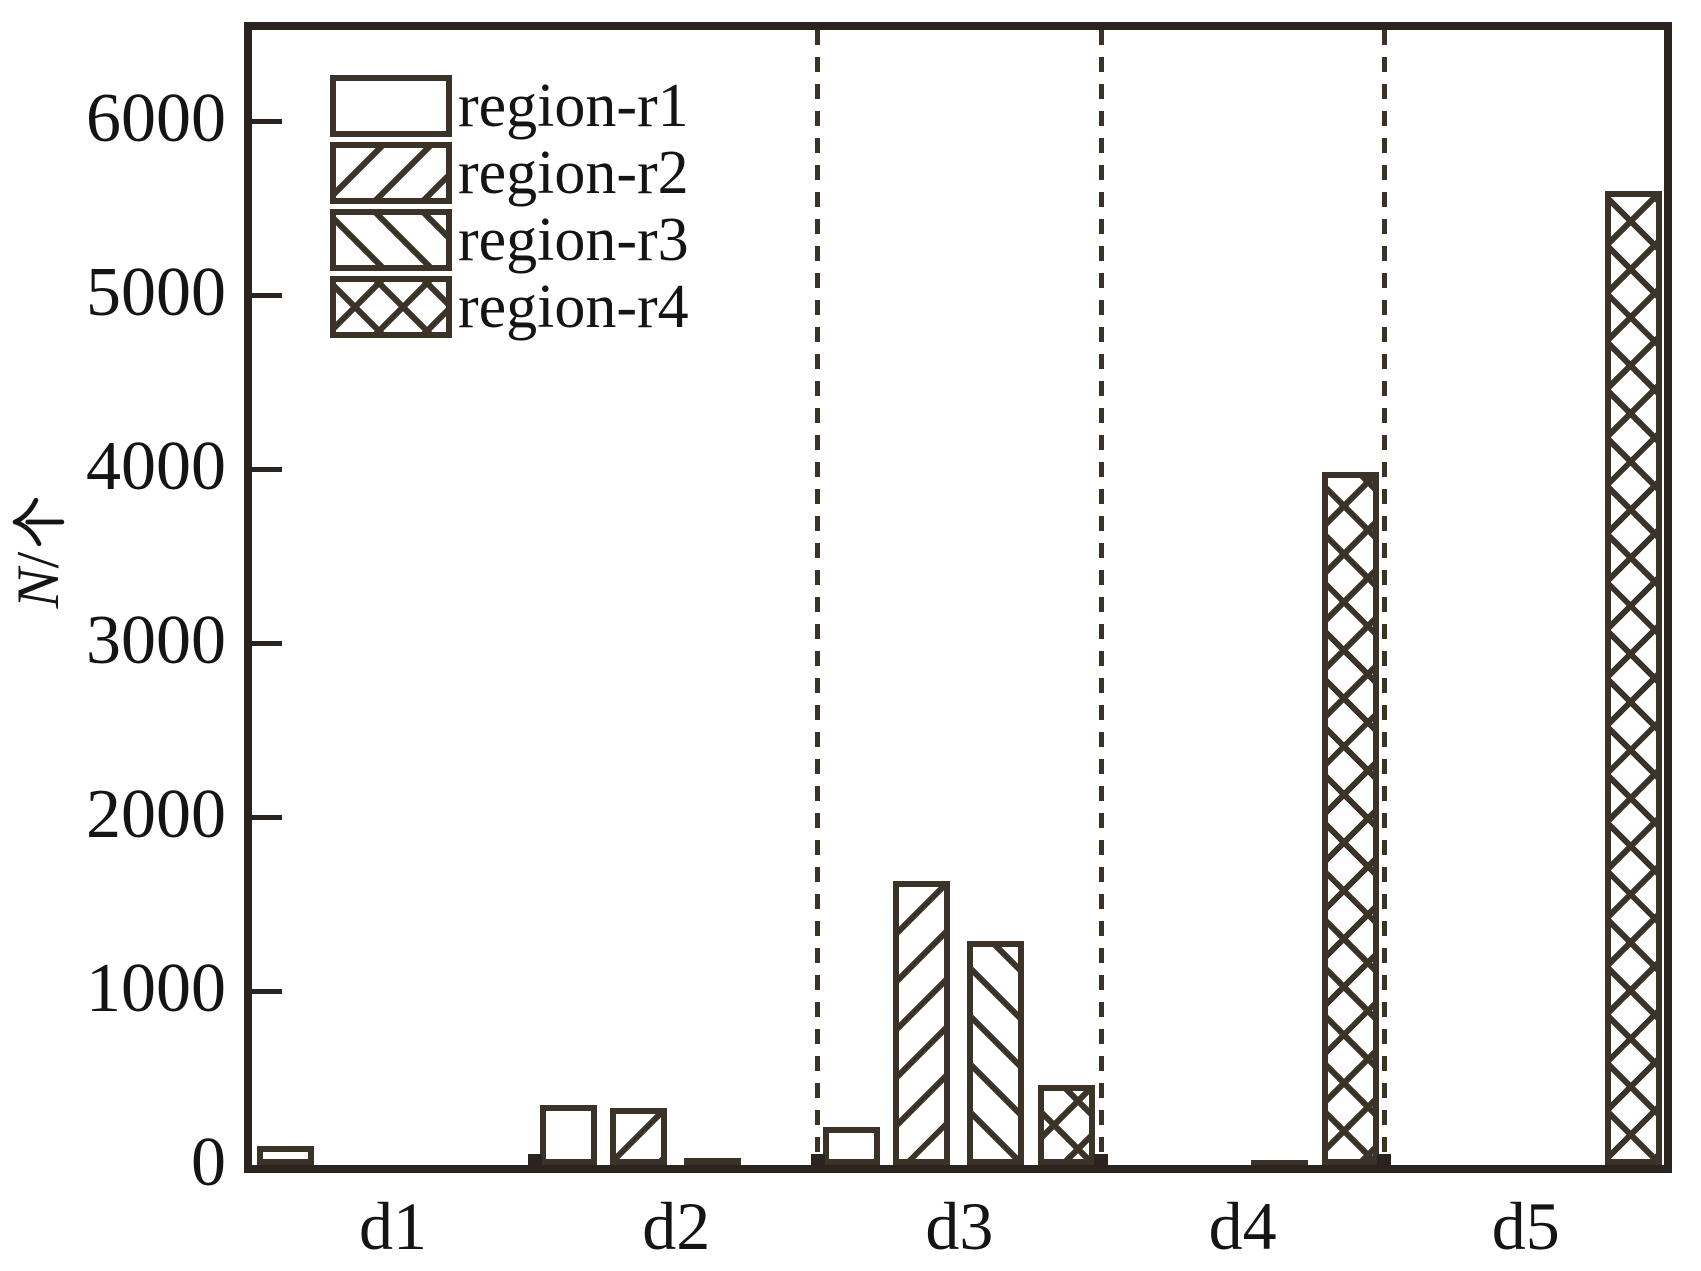  Describe the element at coordinates (639, 1136) in the screenshot. I see `bar-d2-region-r2` at that location.